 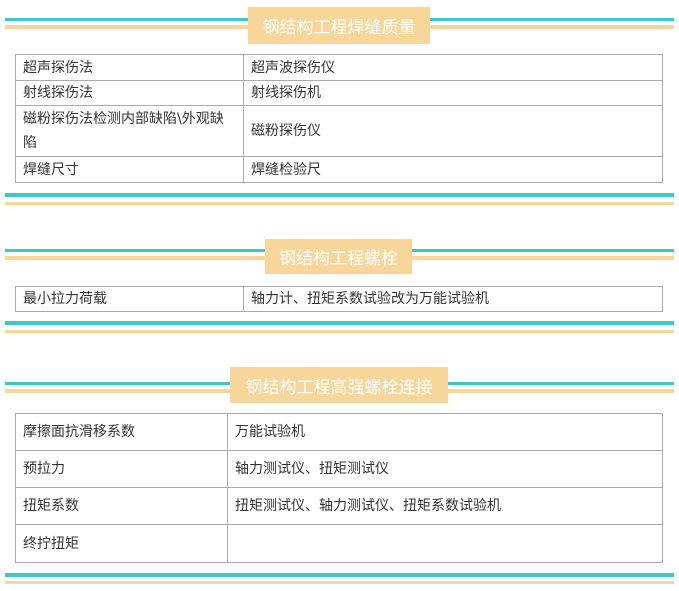 I want to click on table-row: 预拉力 轴力测试仪、扭矩测试仪, so click(x=339, y=469).